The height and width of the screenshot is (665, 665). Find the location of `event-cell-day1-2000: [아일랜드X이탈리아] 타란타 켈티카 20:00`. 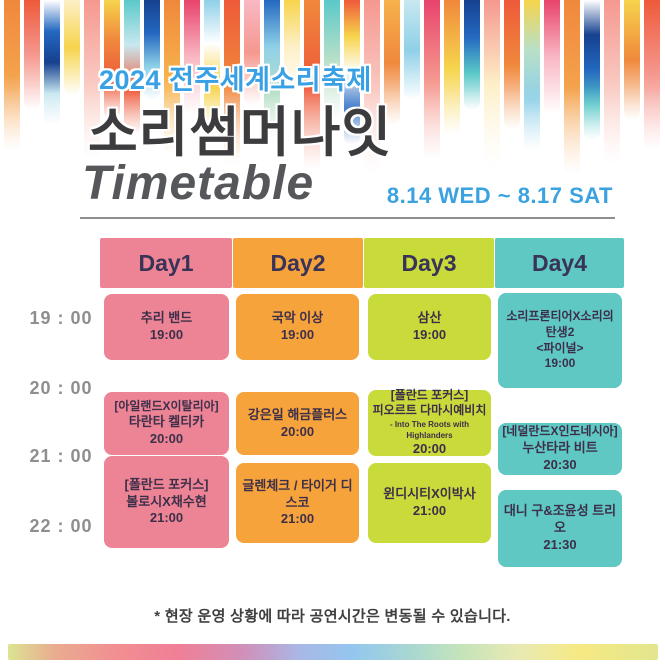

event-cell-day1-2000: [아일랜드X이탈리아] 타란타 켈티카 20:00 is located at coordinates (166, 423).